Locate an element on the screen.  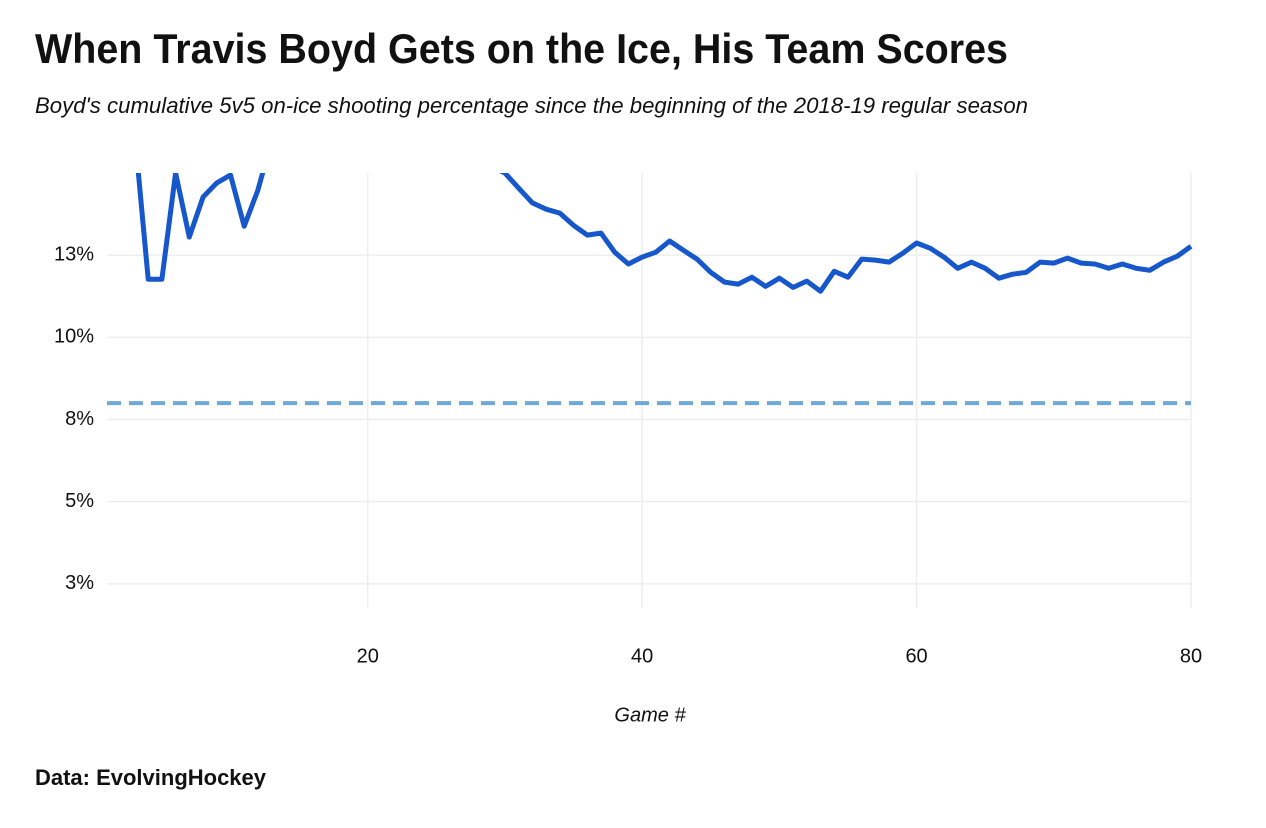
x-tick-label: 60 is located at coordinates (916, 656).